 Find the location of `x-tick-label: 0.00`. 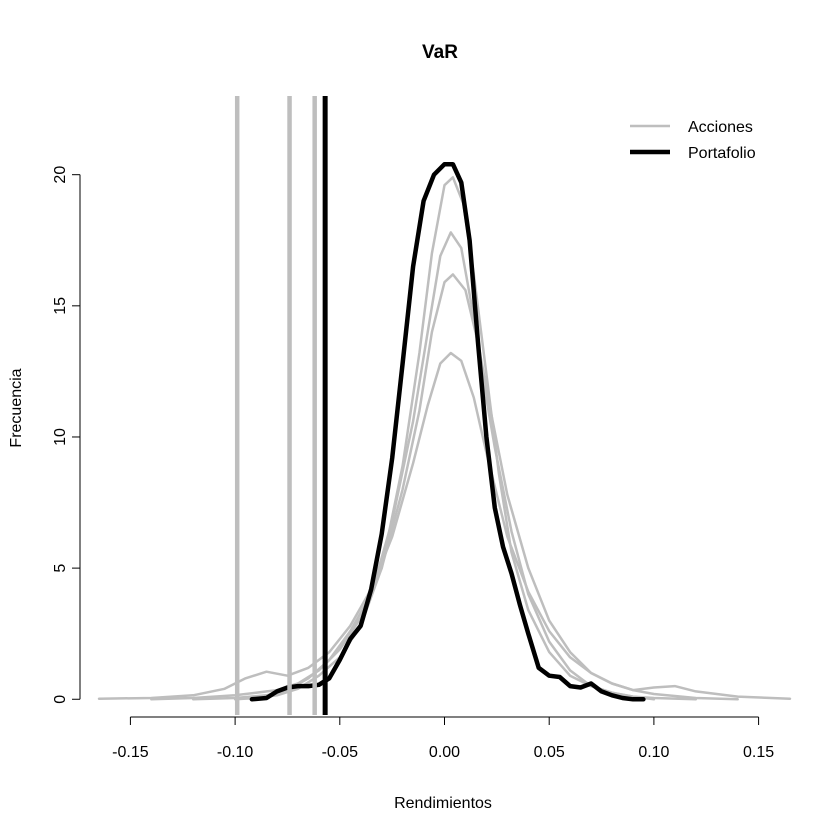

x-tick-label: 0.00 is located at coordinates (444, 752).